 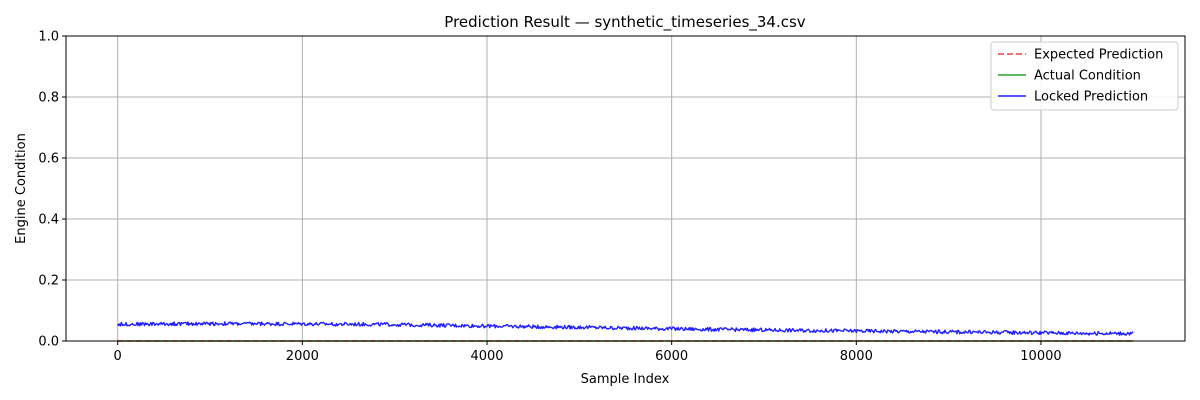 What do you see at coordinates (48, 37) in the screenshot?
I see `y-tick-label: 1.0` at bounding box center [48, 37].